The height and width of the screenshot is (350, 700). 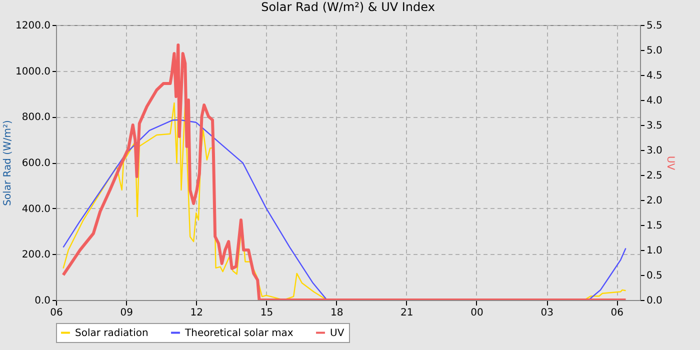 I want to click on y2-tick-label: 4.0, so click(x=654, y=101).